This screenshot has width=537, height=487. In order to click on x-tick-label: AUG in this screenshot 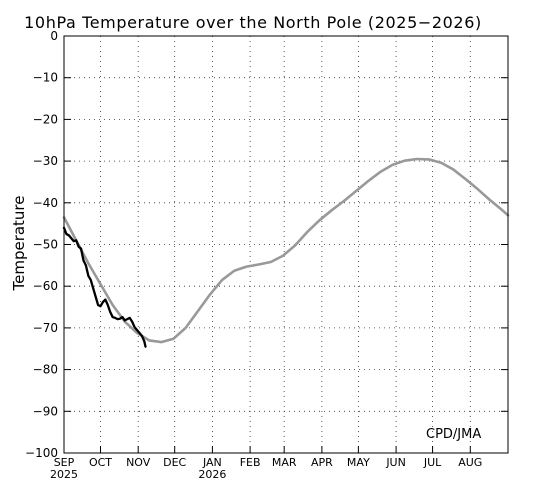, I will do `click(470, 462)`.